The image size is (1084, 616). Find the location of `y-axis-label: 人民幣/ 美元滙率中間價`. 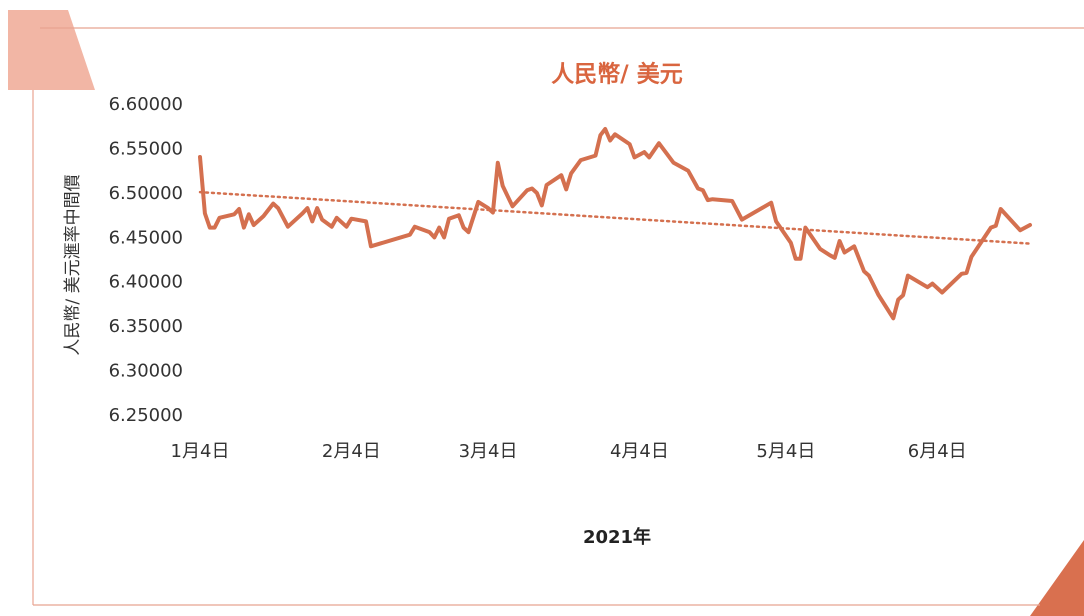

y-axis-label: 人民幣/ 美元滙率中間價 is located at coordinates (73, 264).